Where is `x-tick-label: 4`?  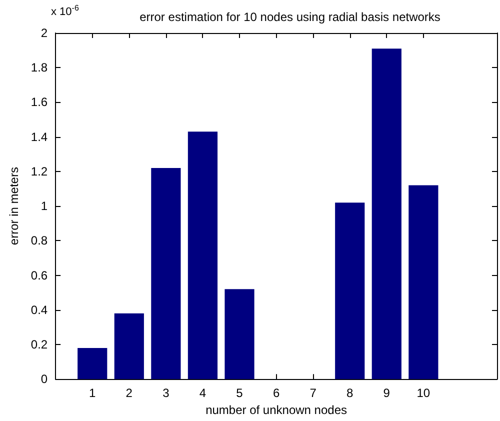
x-tick-label: 4 is located at coordinates (202, 393).